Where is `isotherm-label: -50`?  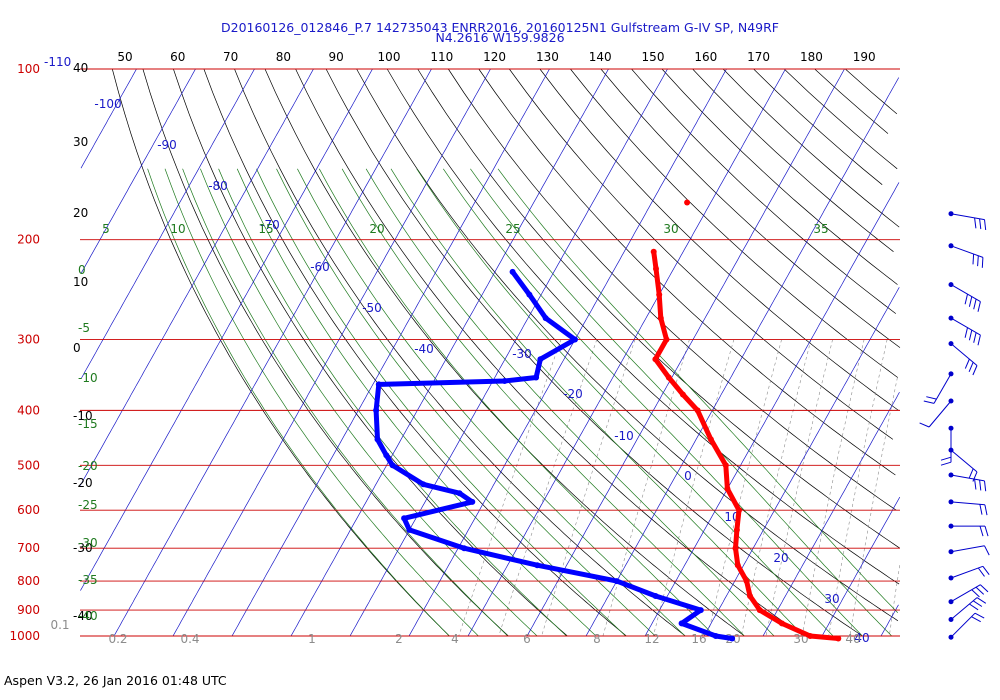 isotherm-label: -50 is located at coordinates (372, 308).